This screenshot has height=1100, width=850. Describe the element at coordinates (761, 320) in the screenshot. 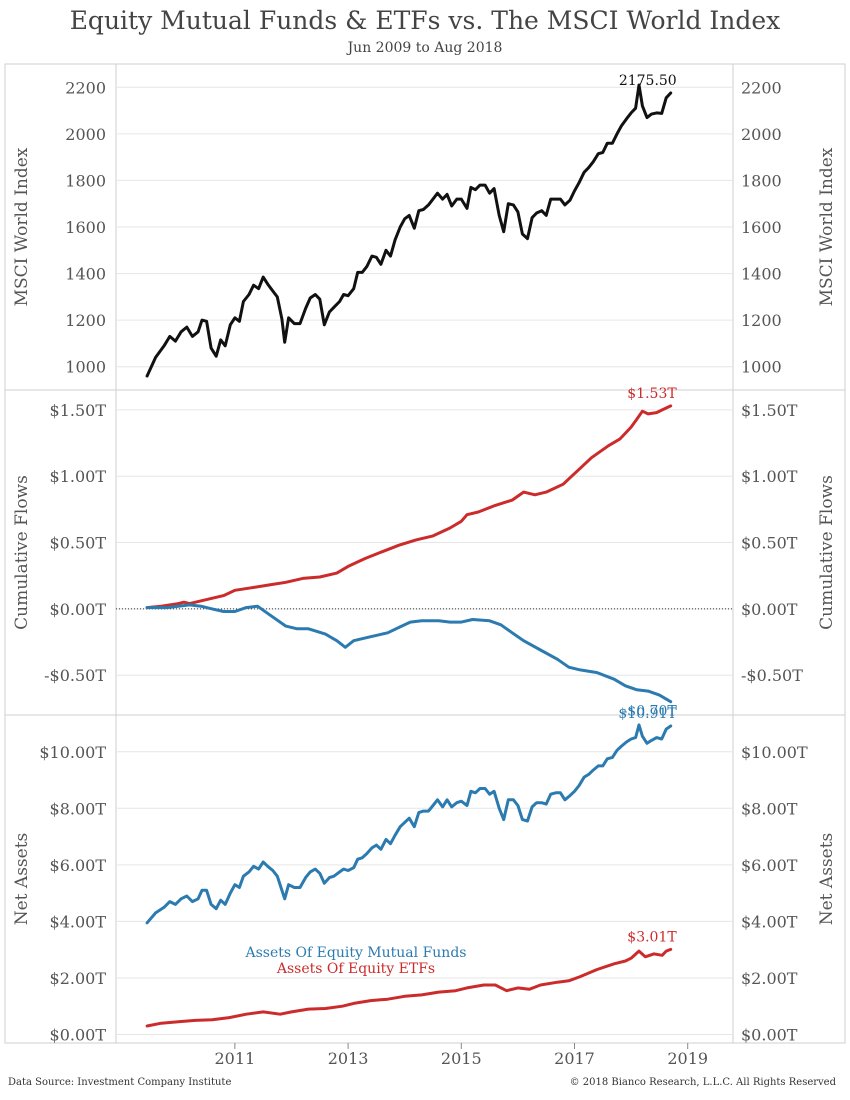

I see `y-tick-label-right: 1200` at that location.